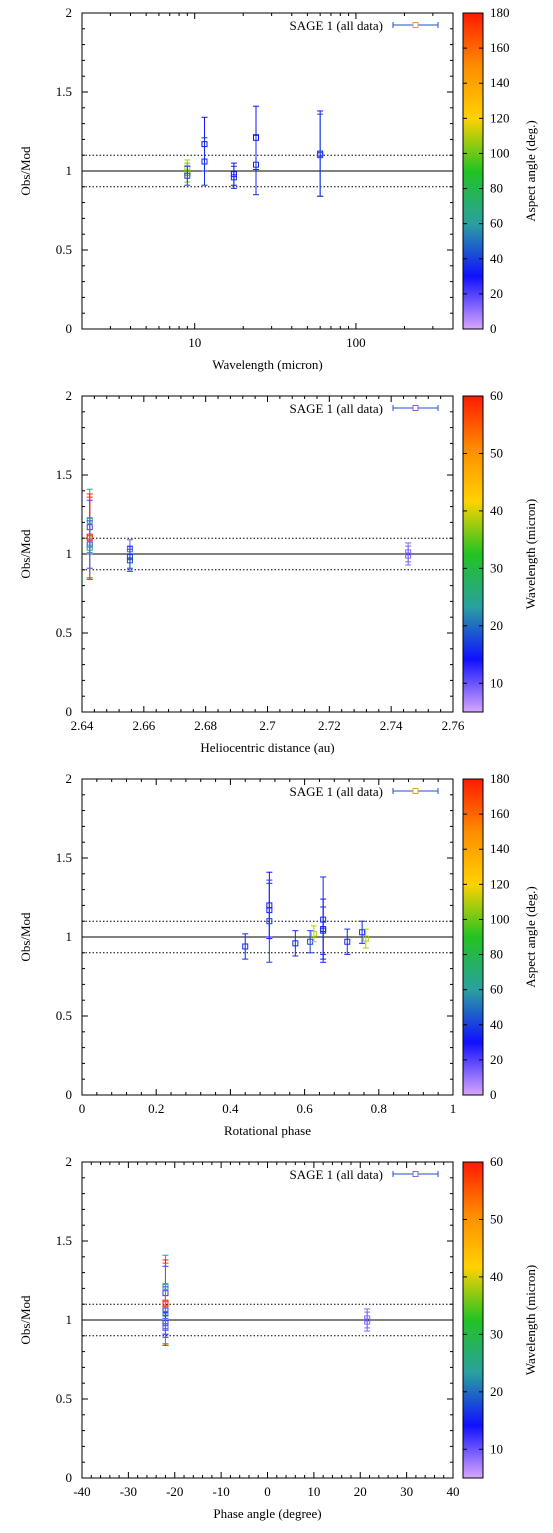 This screenshot has height=1533, width=553. What do you see at coordinates (379, 1108) in the screenshot?
I see `x-tick-label: 0.8` at bounding box center [379, 1108].